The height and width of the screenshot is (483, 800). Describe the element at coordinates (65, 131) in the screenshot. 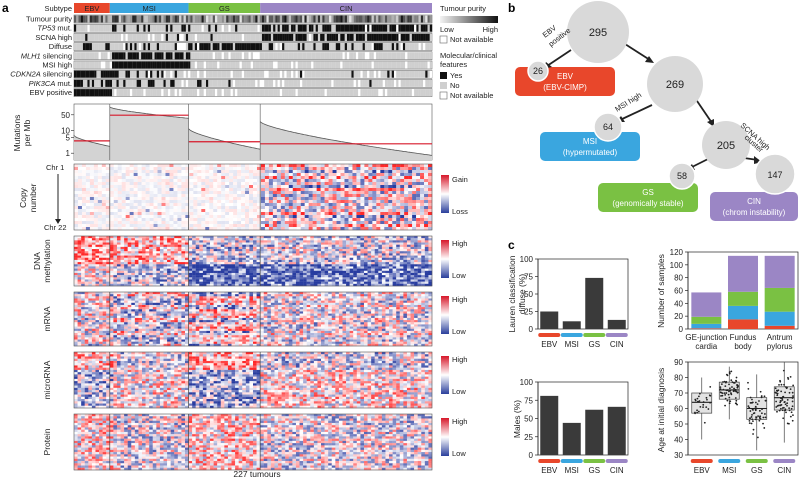

I see `mut-tick-label-1: 10` at that location.